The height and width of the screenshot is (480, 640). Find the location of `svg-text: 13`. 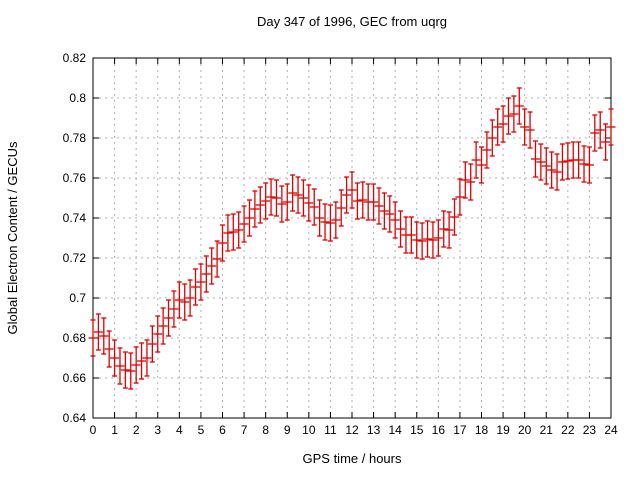

svg-text: 13 is located at coordinates (374, 430).